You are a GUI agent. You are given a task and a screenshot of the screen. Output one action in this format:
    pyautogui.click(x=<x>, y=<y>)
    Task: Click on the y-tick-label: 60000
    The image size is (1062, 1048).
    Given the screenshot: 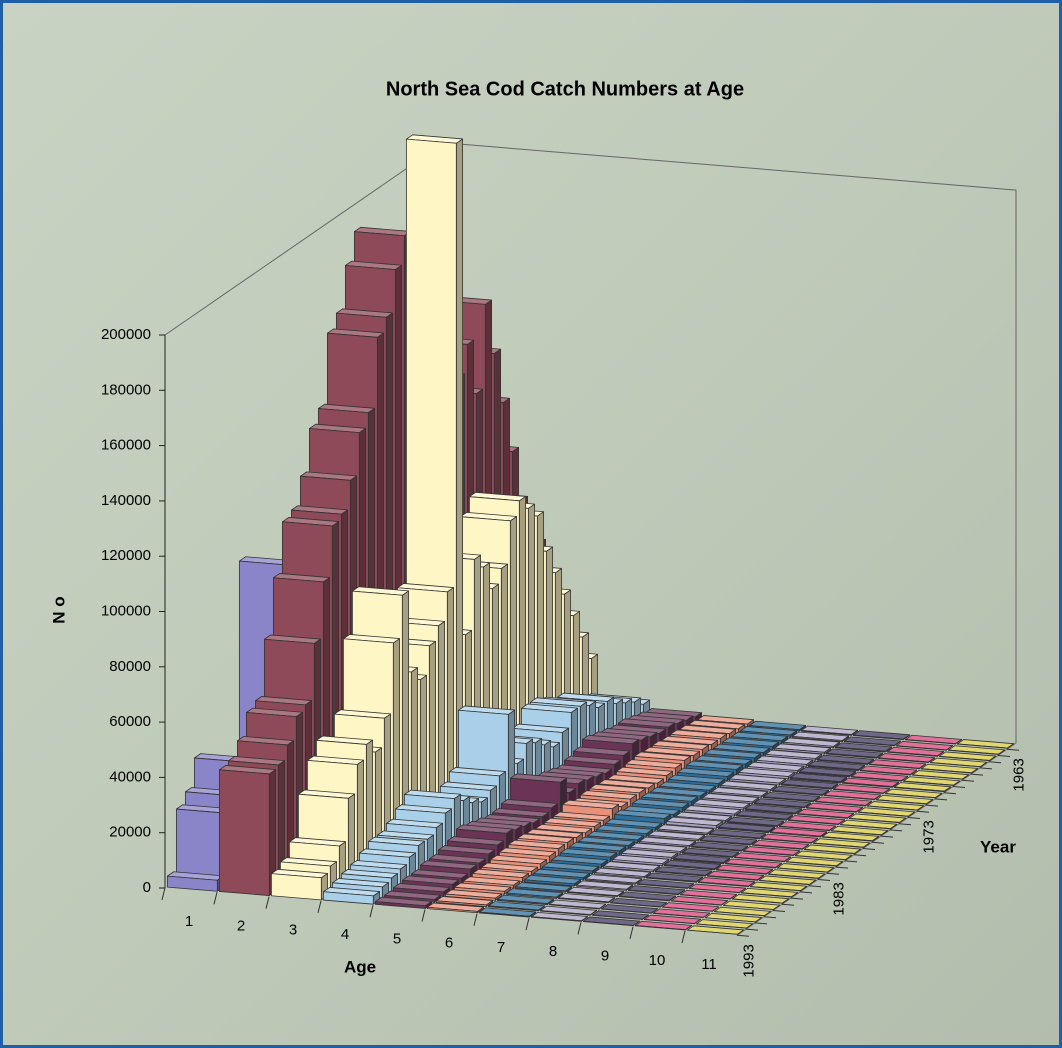 What is the action you would take?
    pyautogui.click(x=130, y=721)
    